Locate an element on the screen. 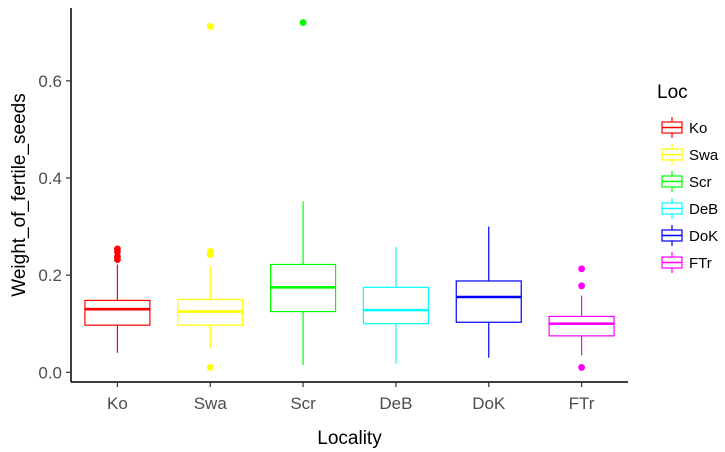 The width and height of the screenshot is (725, 452). x-tick-label: DeB is located at coordinates (395, 403).